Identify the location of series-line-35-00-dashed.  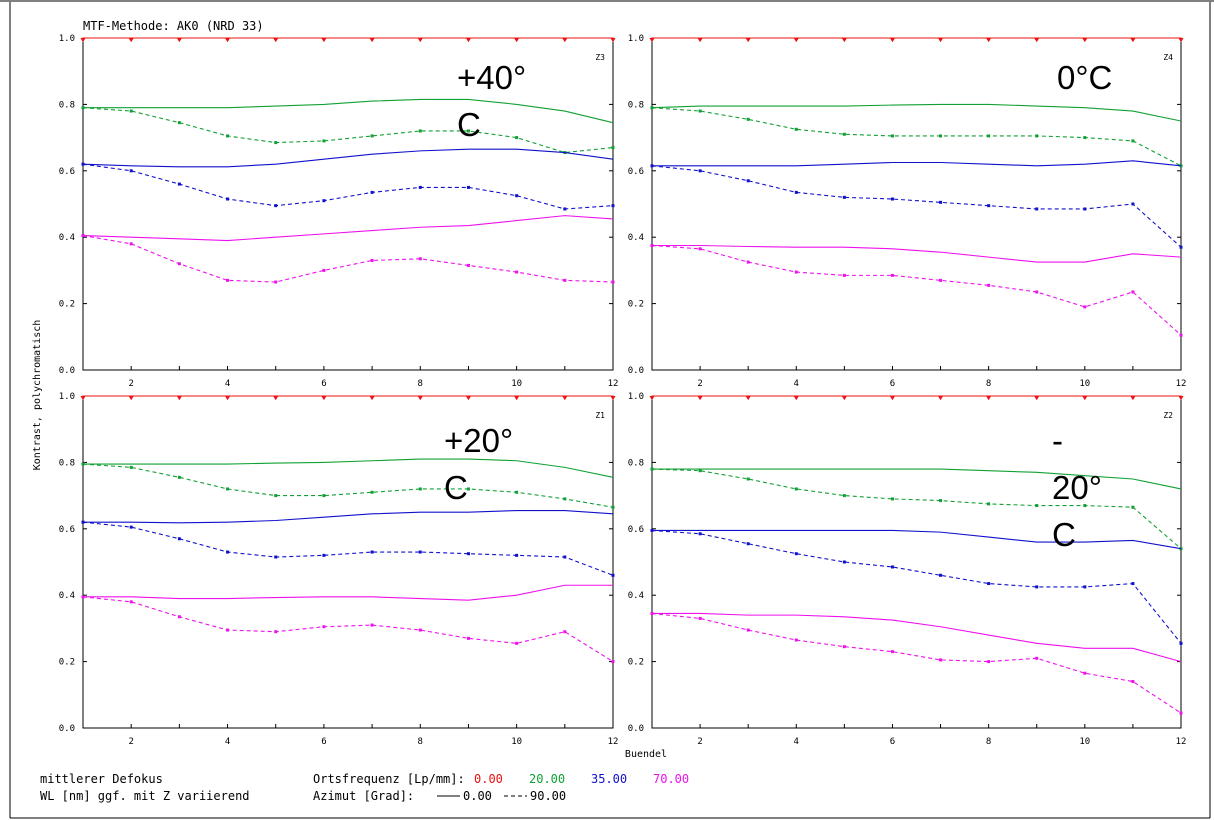
(916, 206).